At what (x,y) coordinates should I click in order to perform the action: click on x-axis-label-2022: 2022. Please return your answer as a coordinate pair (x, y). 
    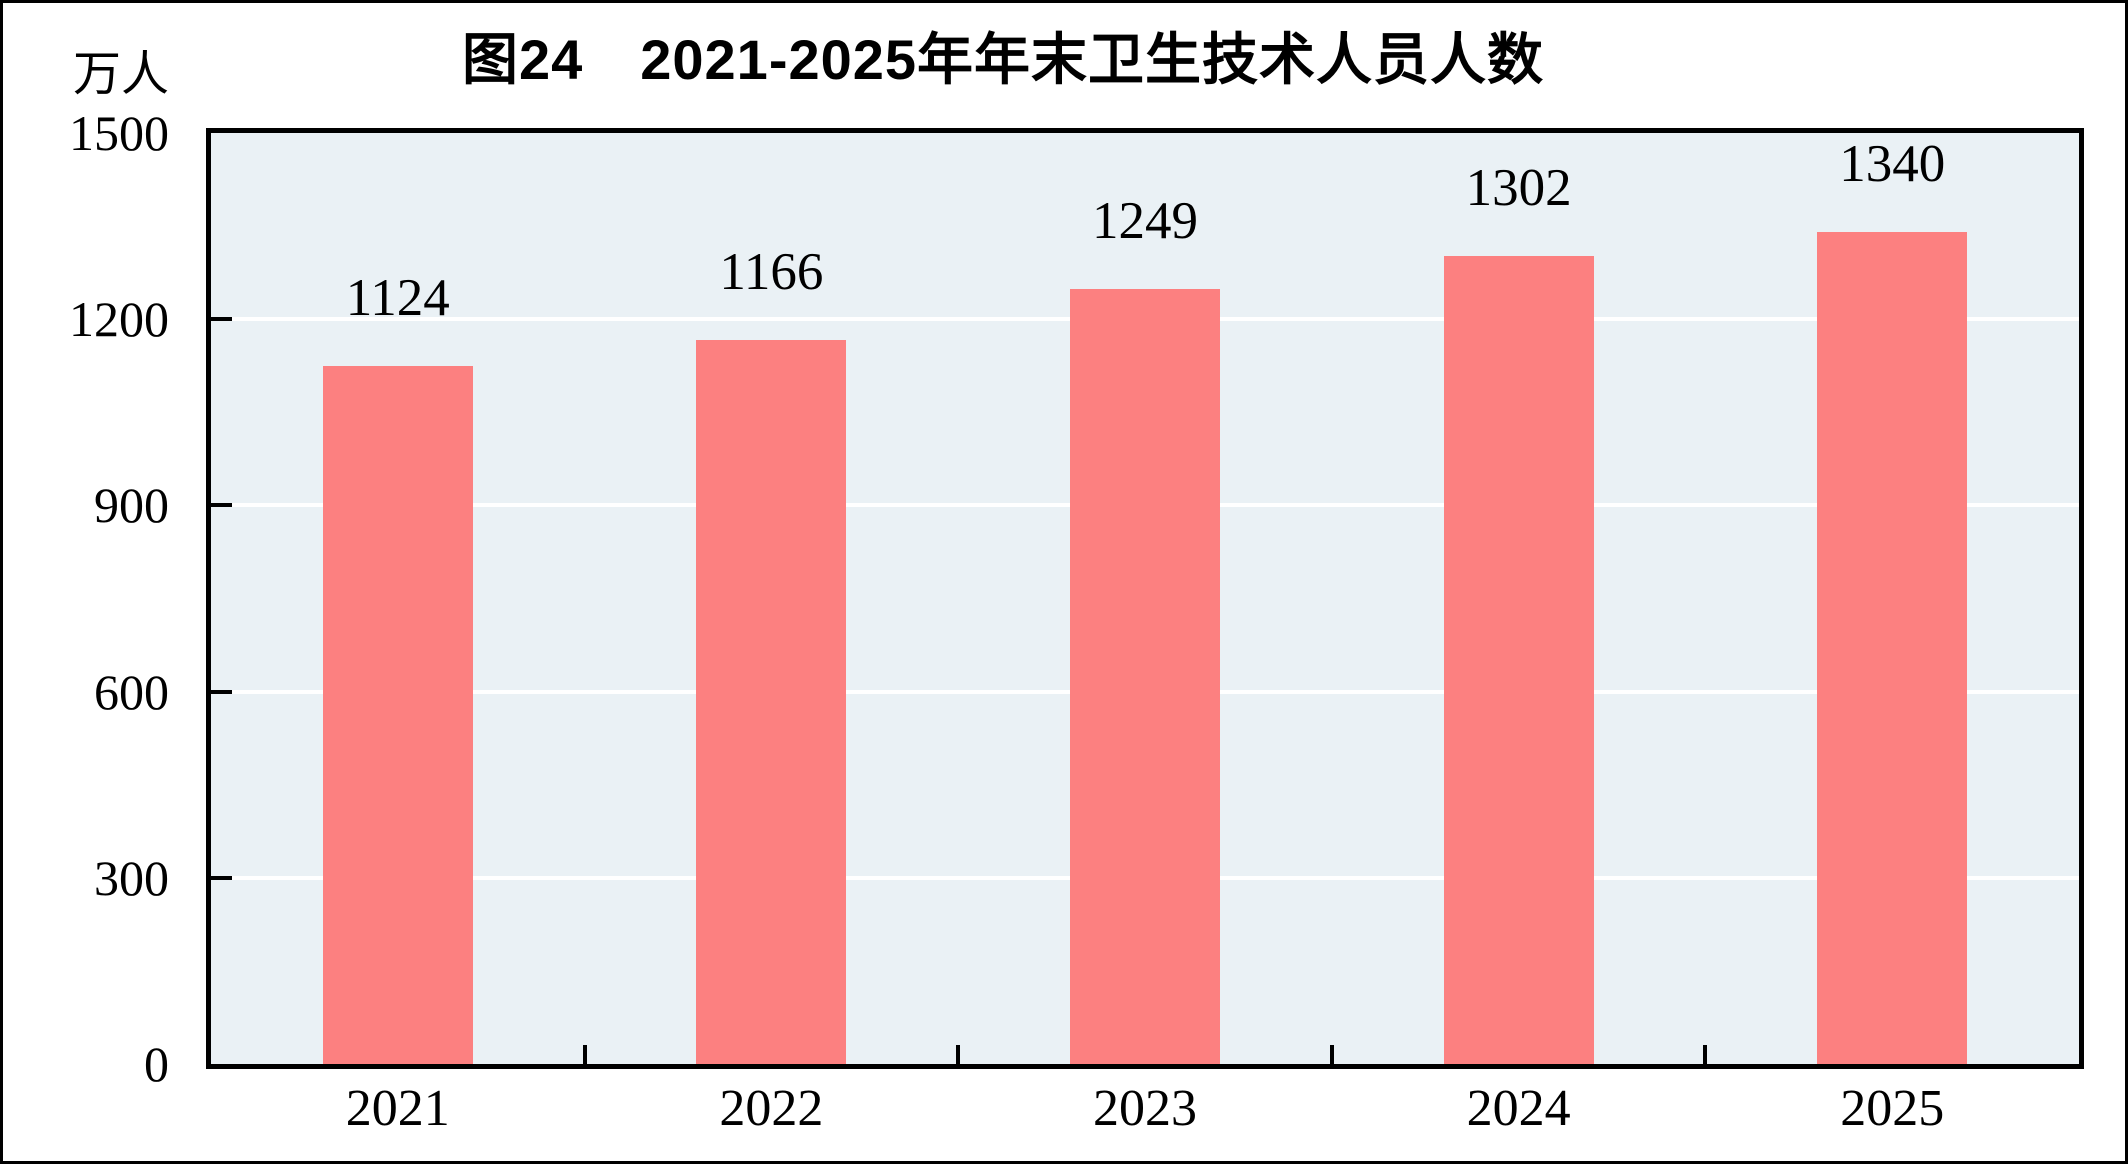
    Looking at the image, I should click on (771, 1108).